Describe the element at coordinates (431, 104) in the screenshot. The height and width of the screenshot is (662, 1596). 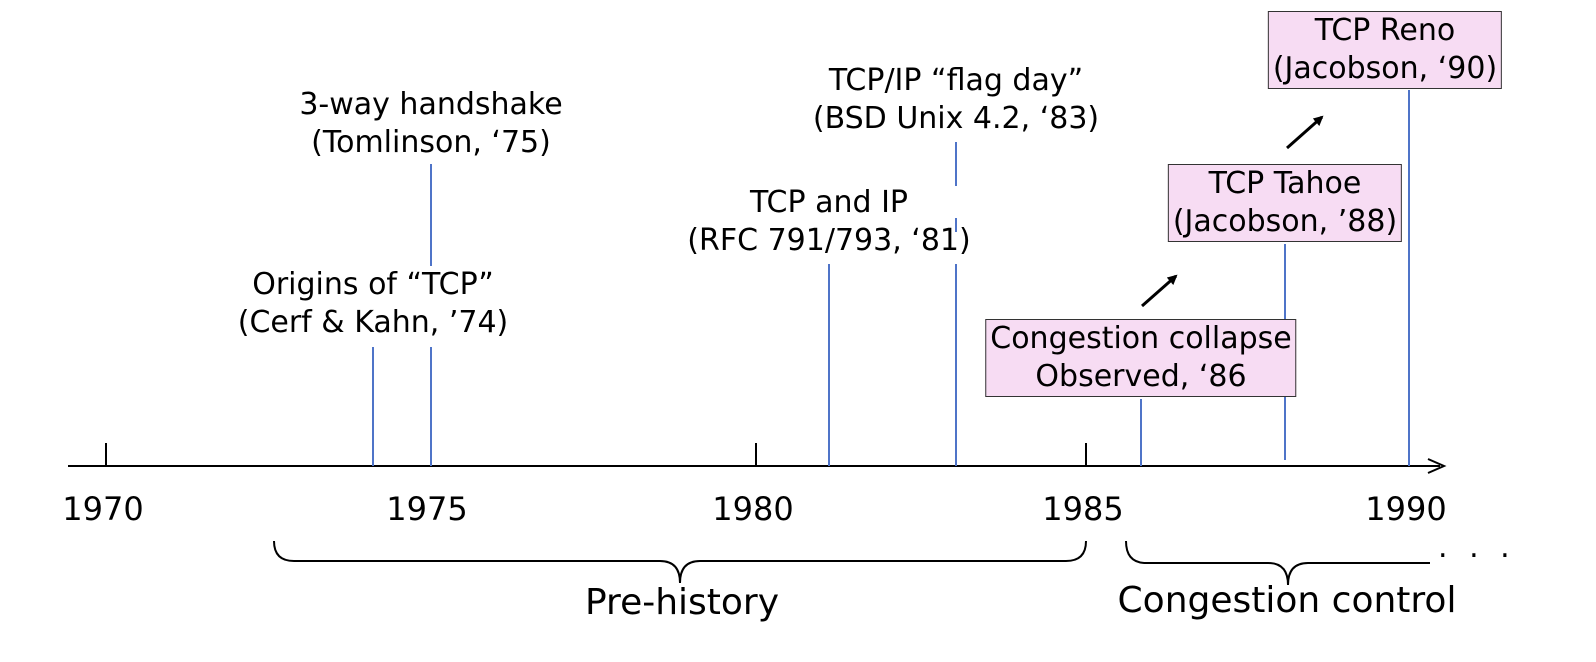
I see `event-handshake-title: 3-way handshake` at that location.